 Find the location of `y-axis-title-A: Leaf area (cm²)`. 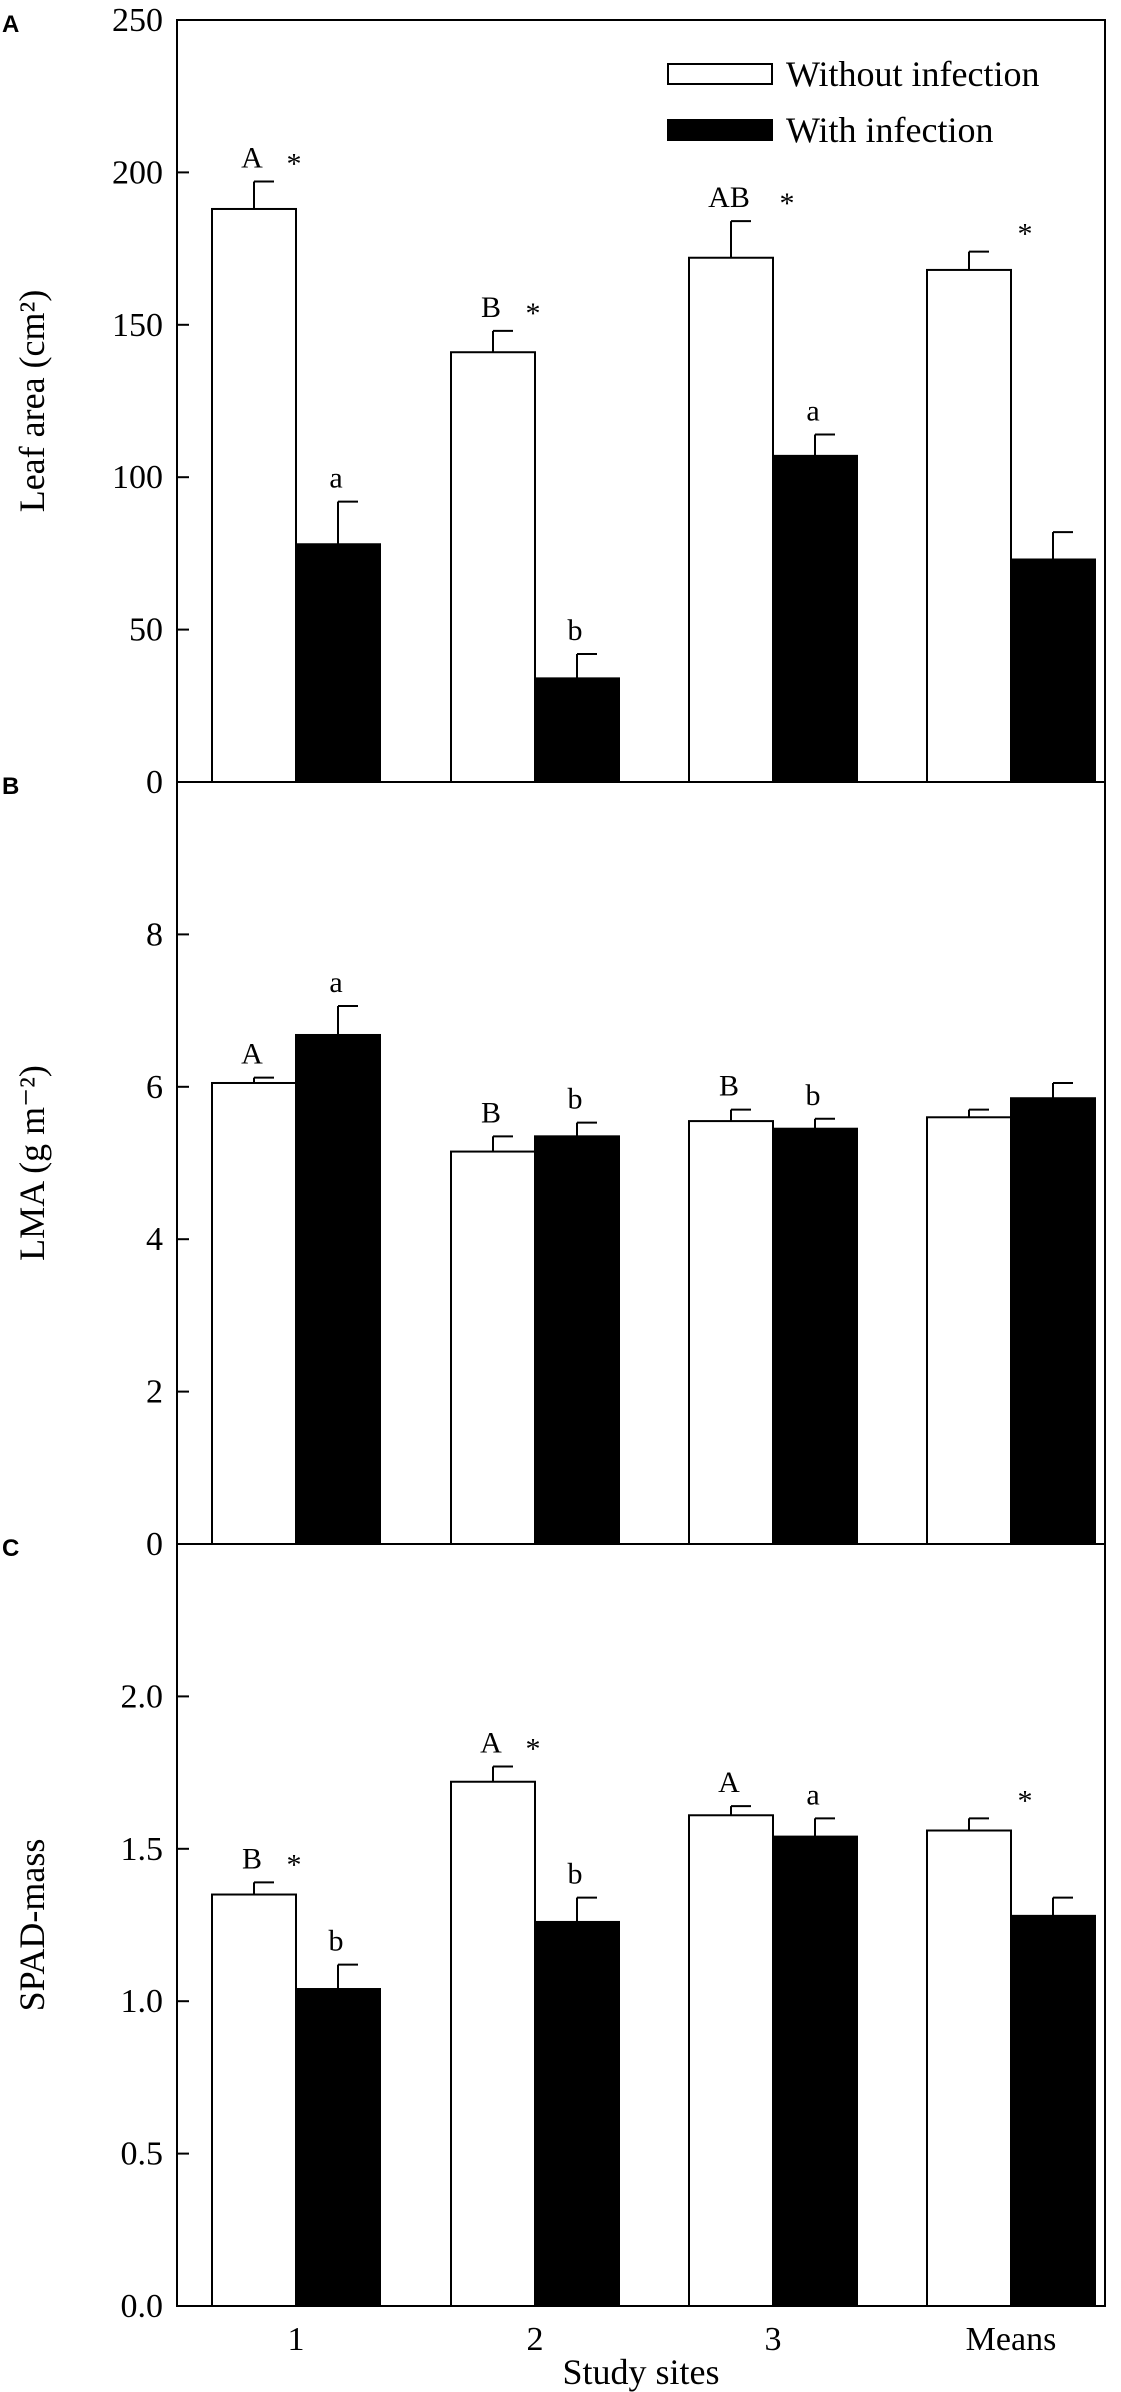

y-axis-title-A: Leaf area (cm²) is located at coordinates (32, 401).